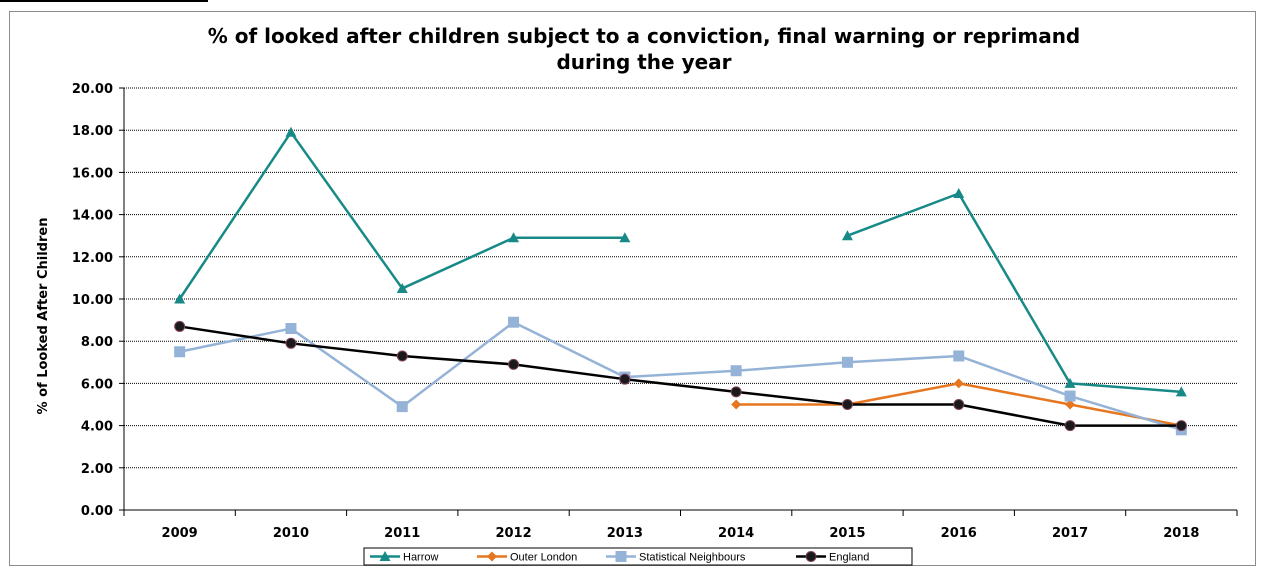 This screenshot has width=1265, height=568. I want to click on y-tick-label: 20.00, so click(92, 89).